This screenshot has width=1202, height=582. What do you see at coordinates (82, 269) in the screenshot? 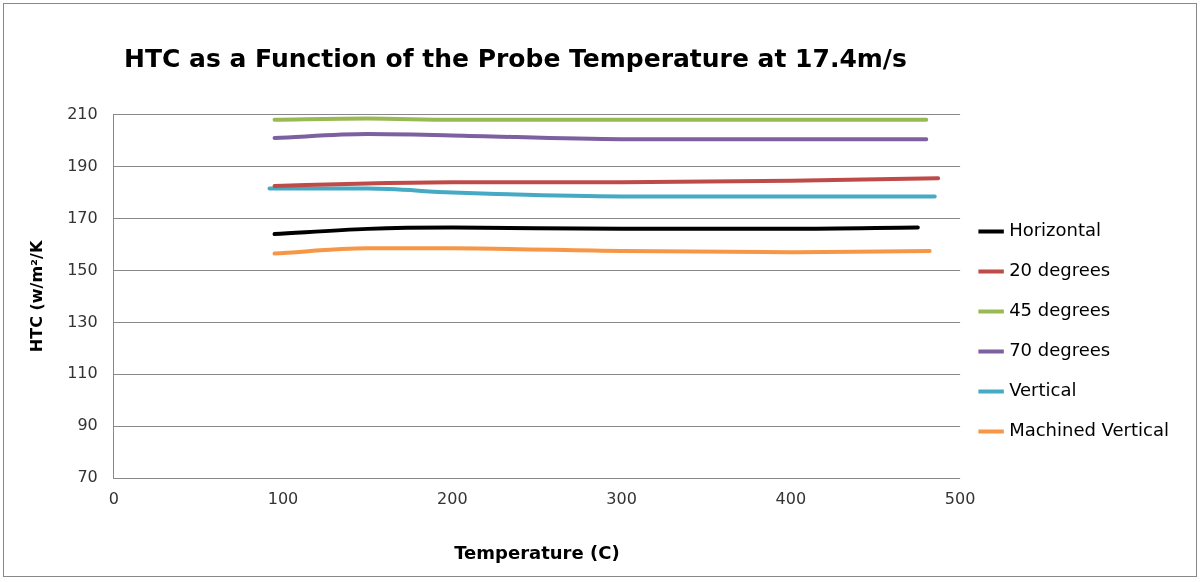
I see `y-tick-label: 150` at bounding box center [82, 269].